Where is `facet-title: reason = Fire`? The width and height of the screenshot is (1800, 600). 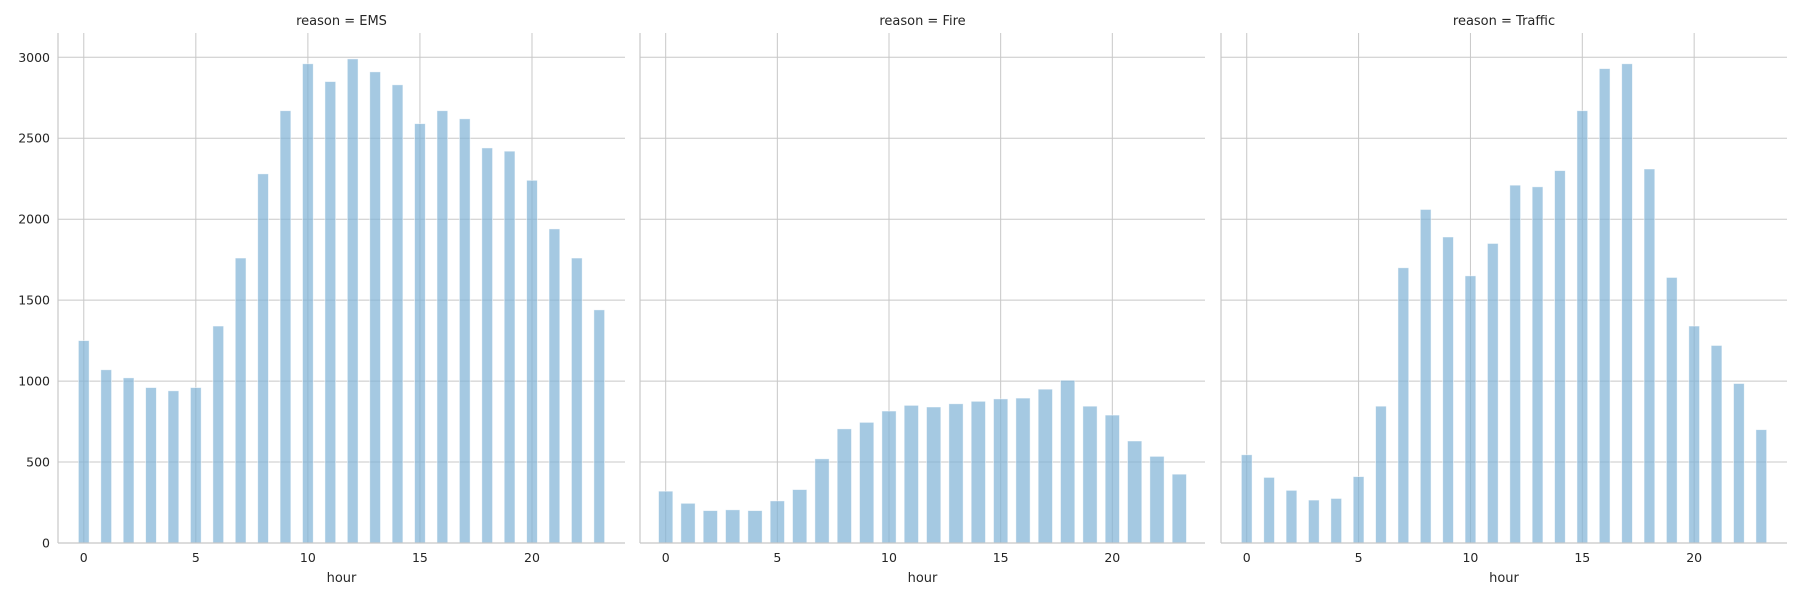 facet-title: reason = Fire is located at coordinates (922, 21).